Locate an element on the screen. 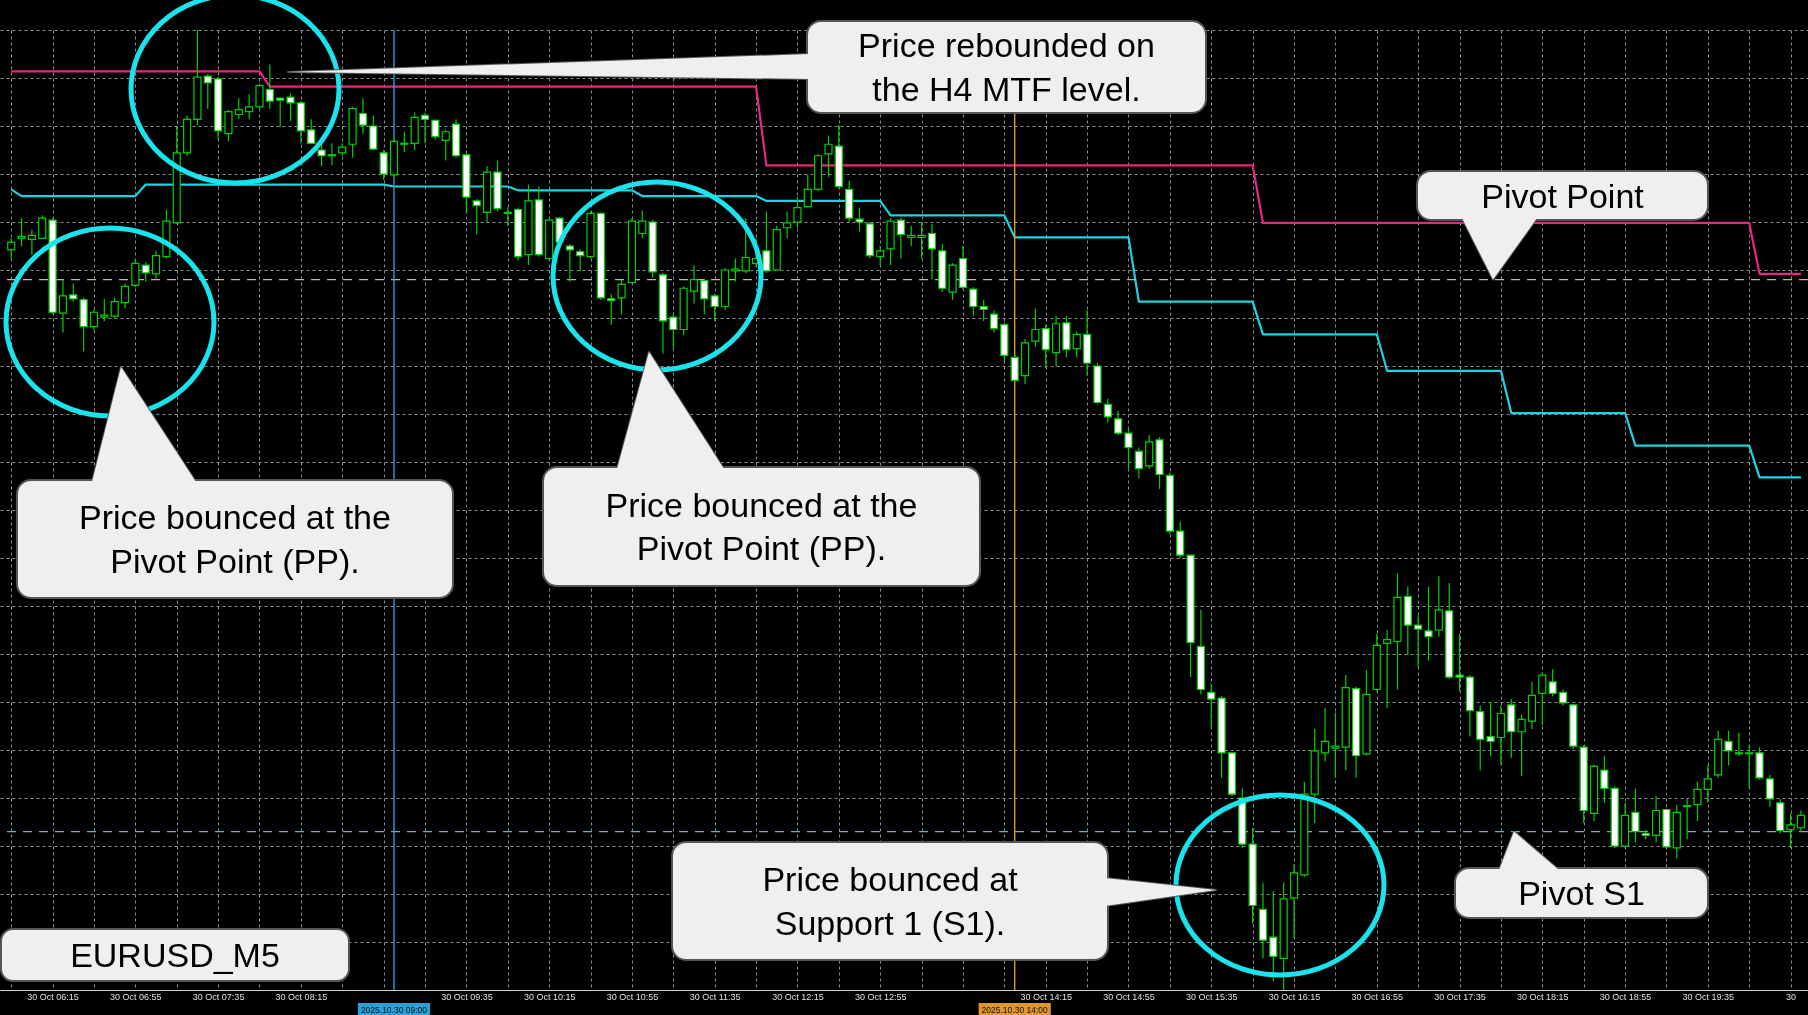  x-tick-label: 30 is located at coordinates (1791, 996).